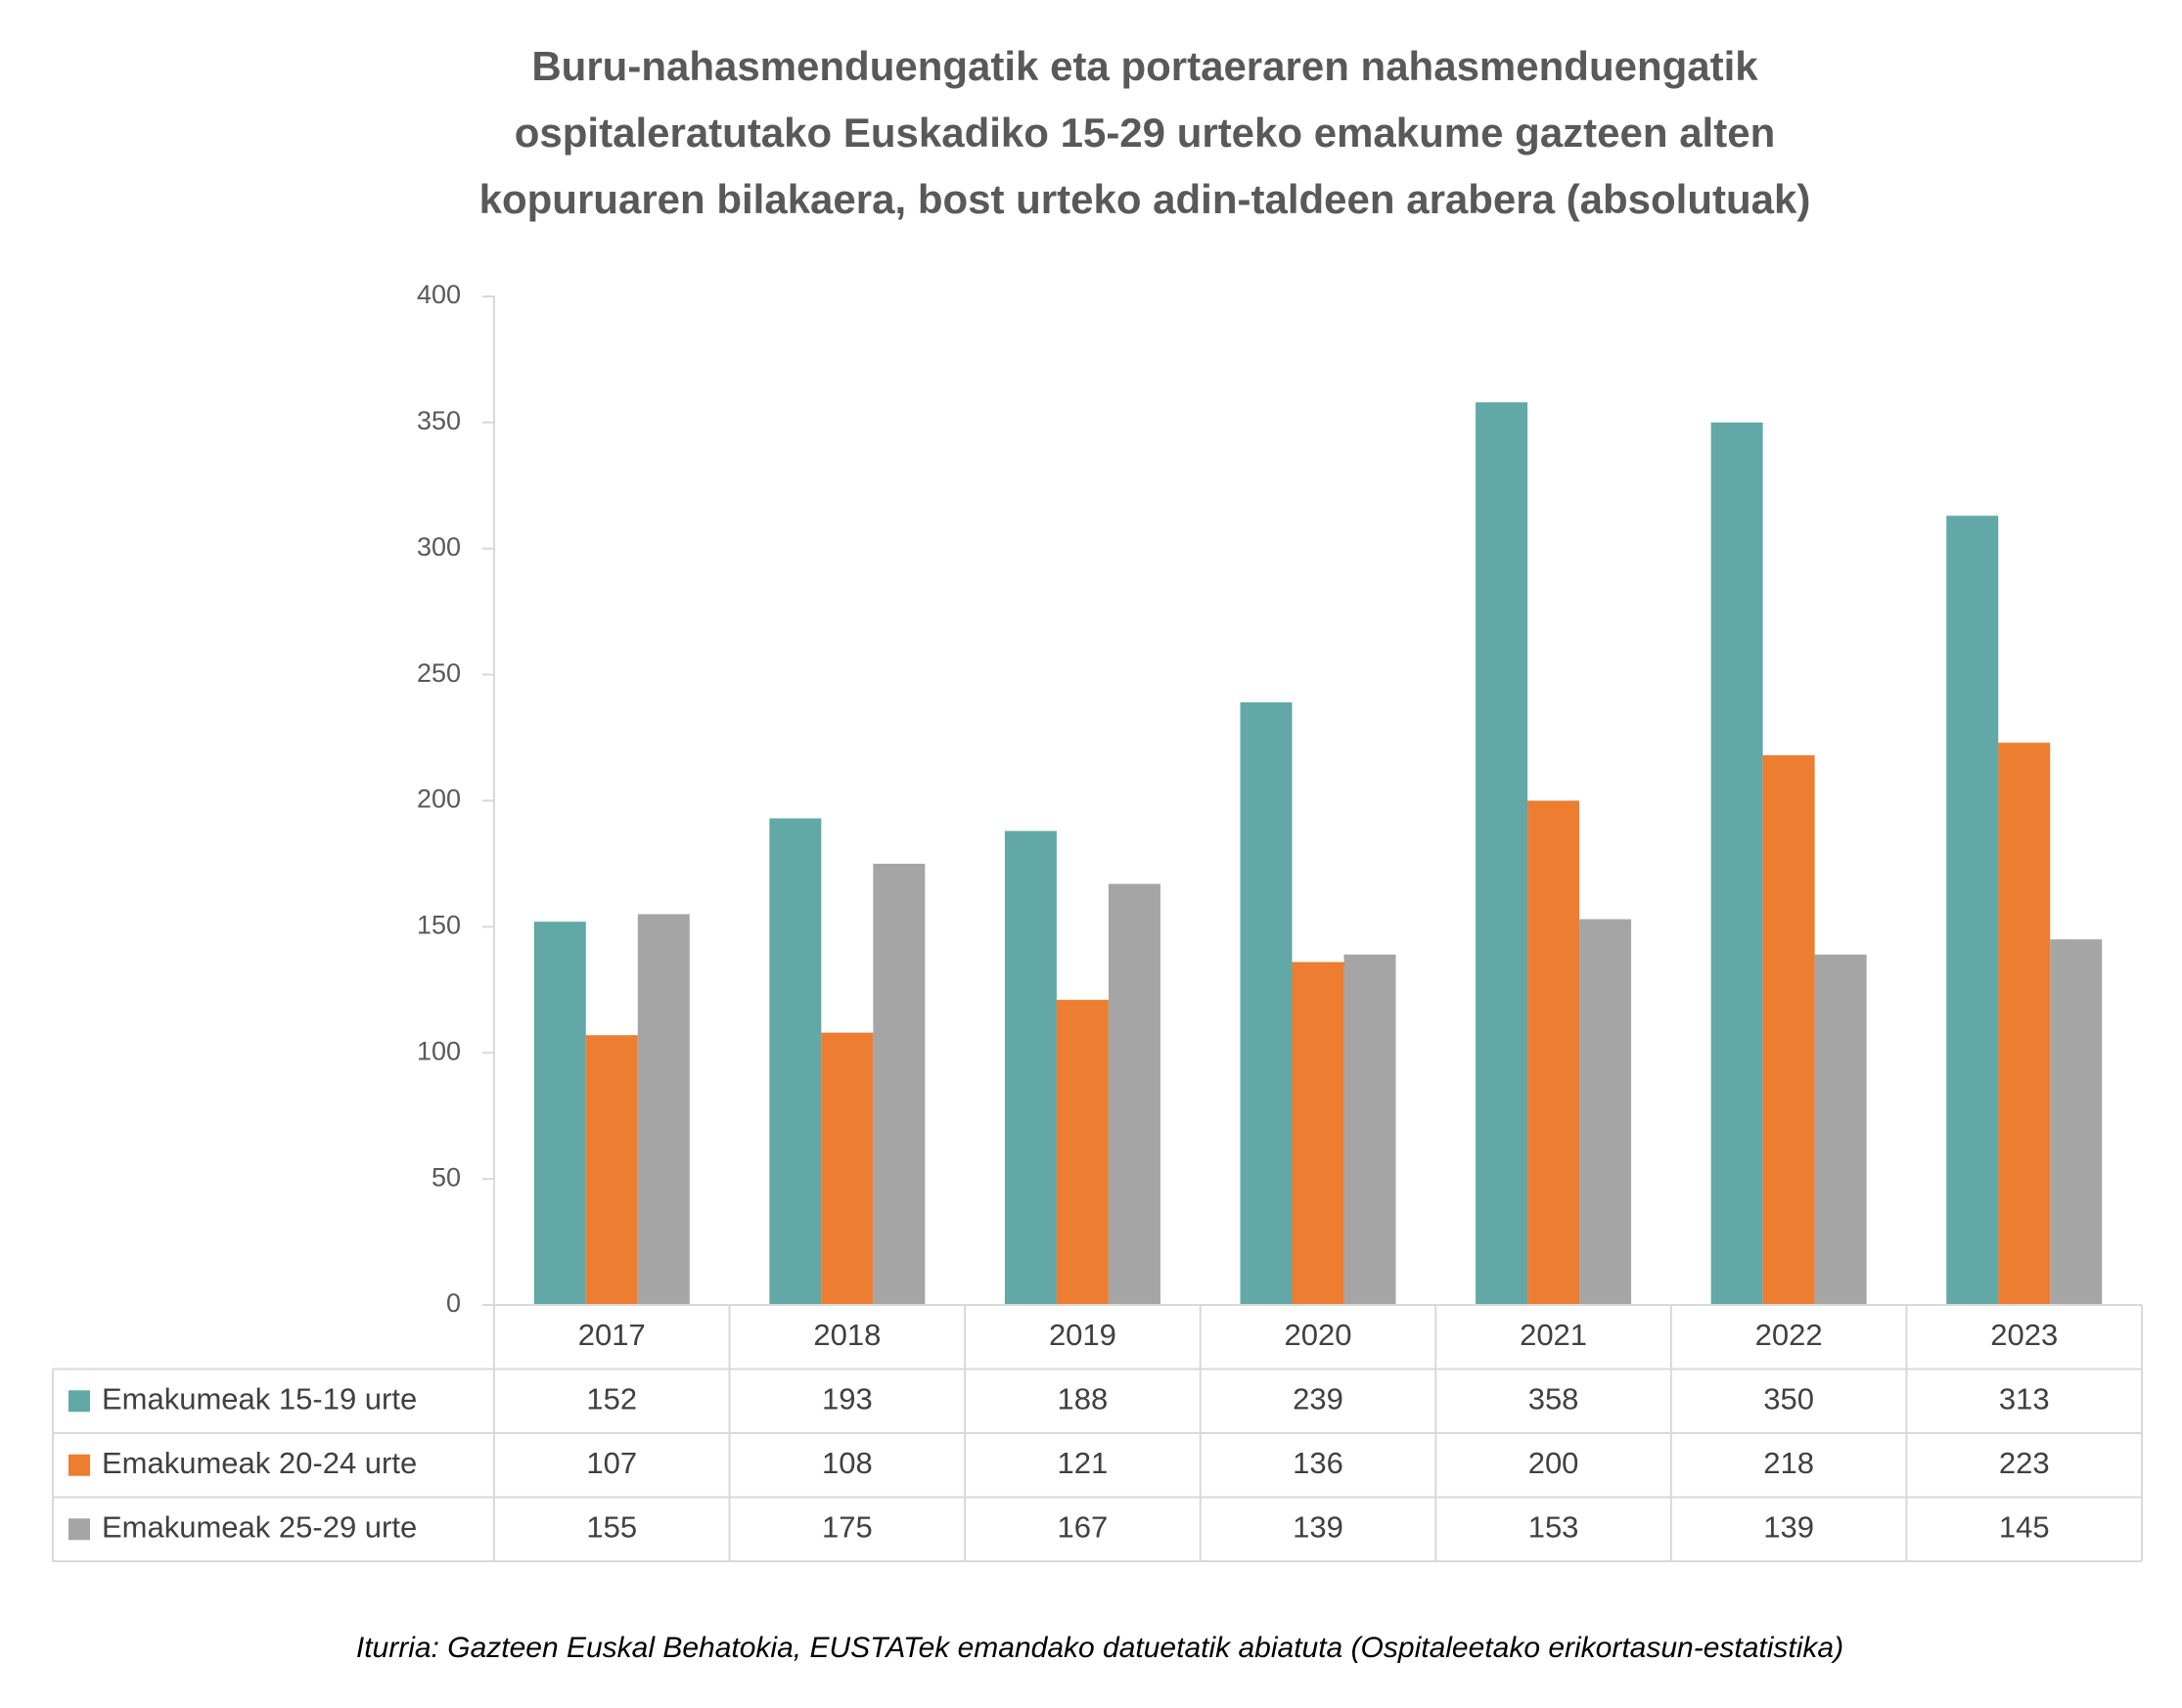 The width and height of the screenshot is (2182, 1708). What do you see at coordinates (439, 1050) in the screenshot?
I see `y-tick-label: 100` at bounding box center [439, 1050].